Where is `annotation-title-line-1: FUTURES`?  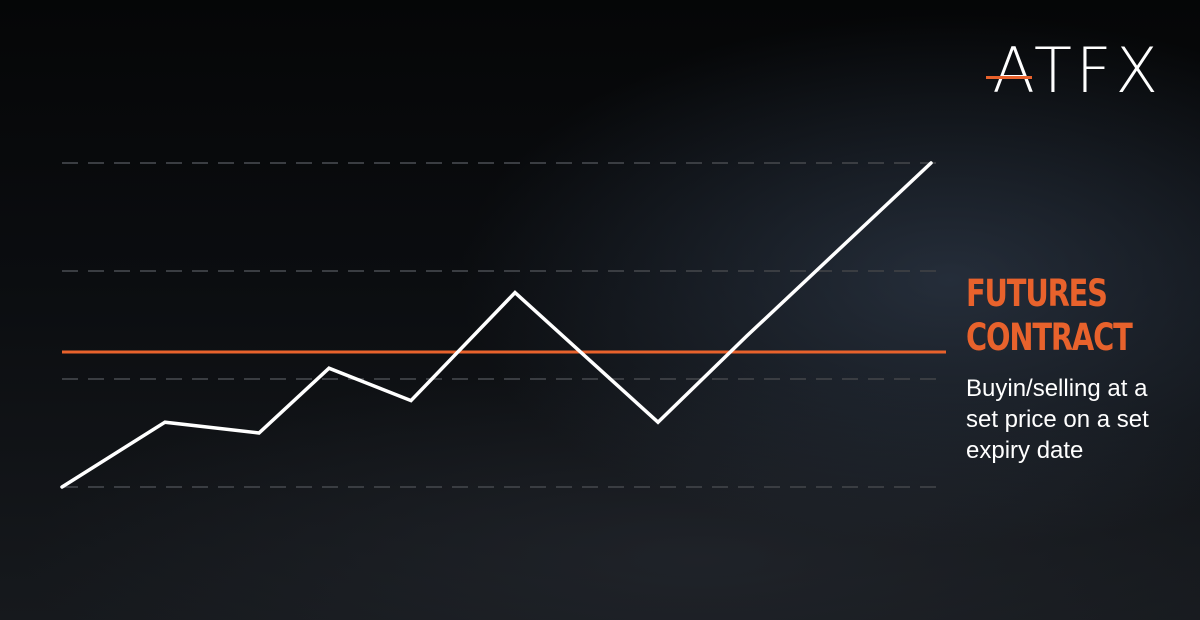
annotation-title-line-1: FUTURES is located at coordinates (1037, 293).